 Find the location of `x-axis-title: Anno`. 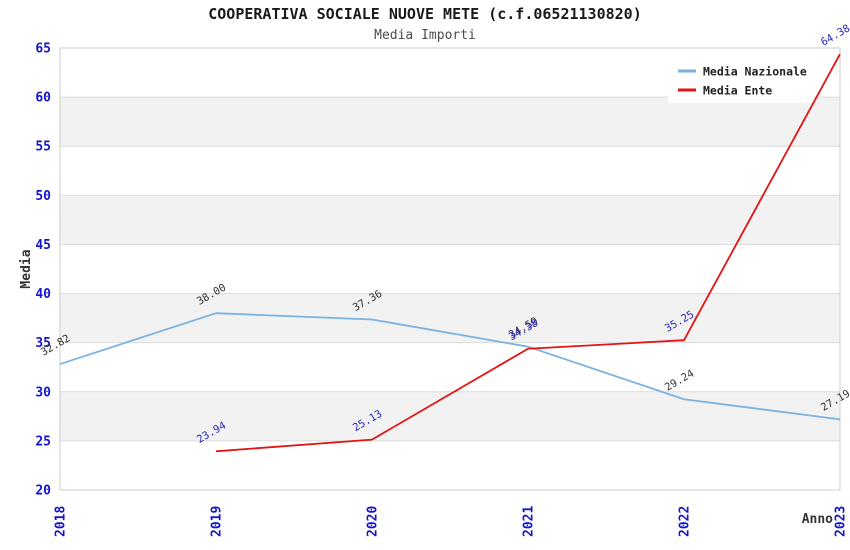

x-axis-title: Anno is located at coordinates (817, 519).